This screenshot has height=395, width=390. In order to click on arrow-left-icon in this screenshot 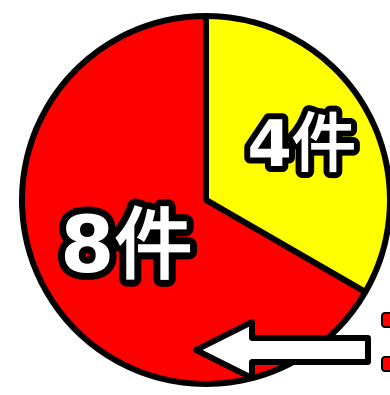, I will do `click(282, 350)`.